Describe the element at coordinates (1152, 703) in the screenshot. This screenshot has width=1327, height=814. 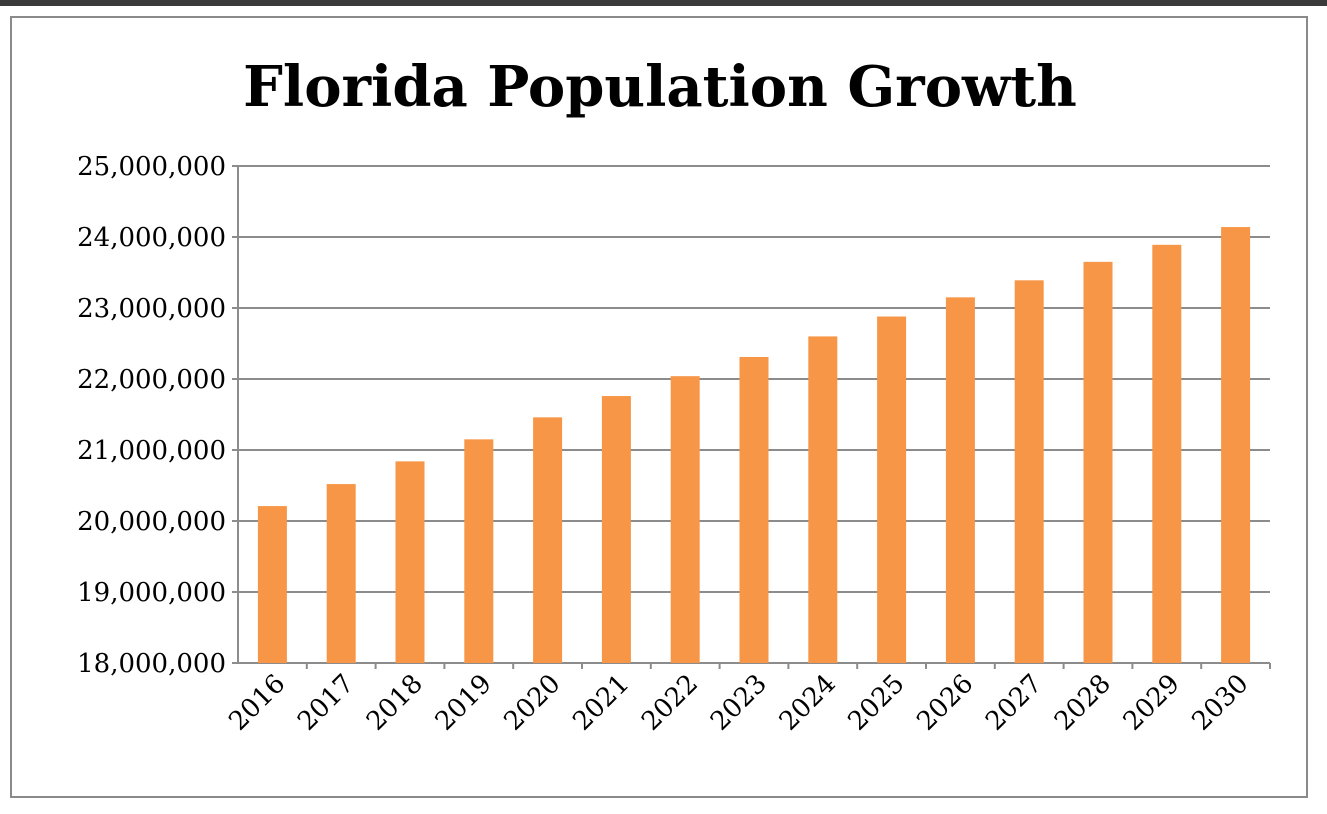
I see `x-tick-label: 2029` at that location.